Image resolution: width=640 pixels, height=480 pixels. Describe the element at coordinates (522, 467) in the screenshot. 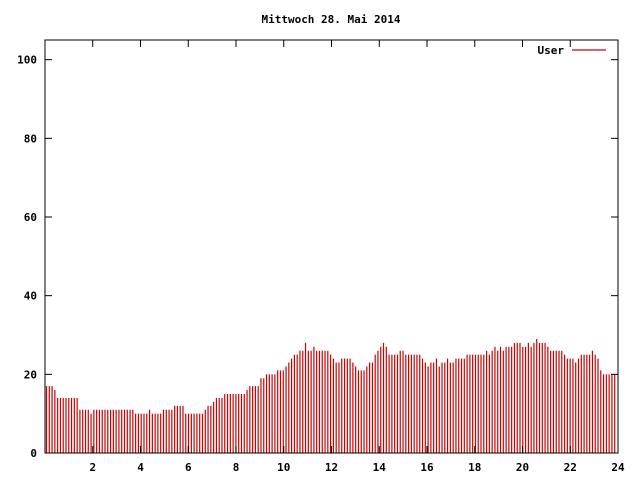

I see `x-tick-label: 20` at that location.